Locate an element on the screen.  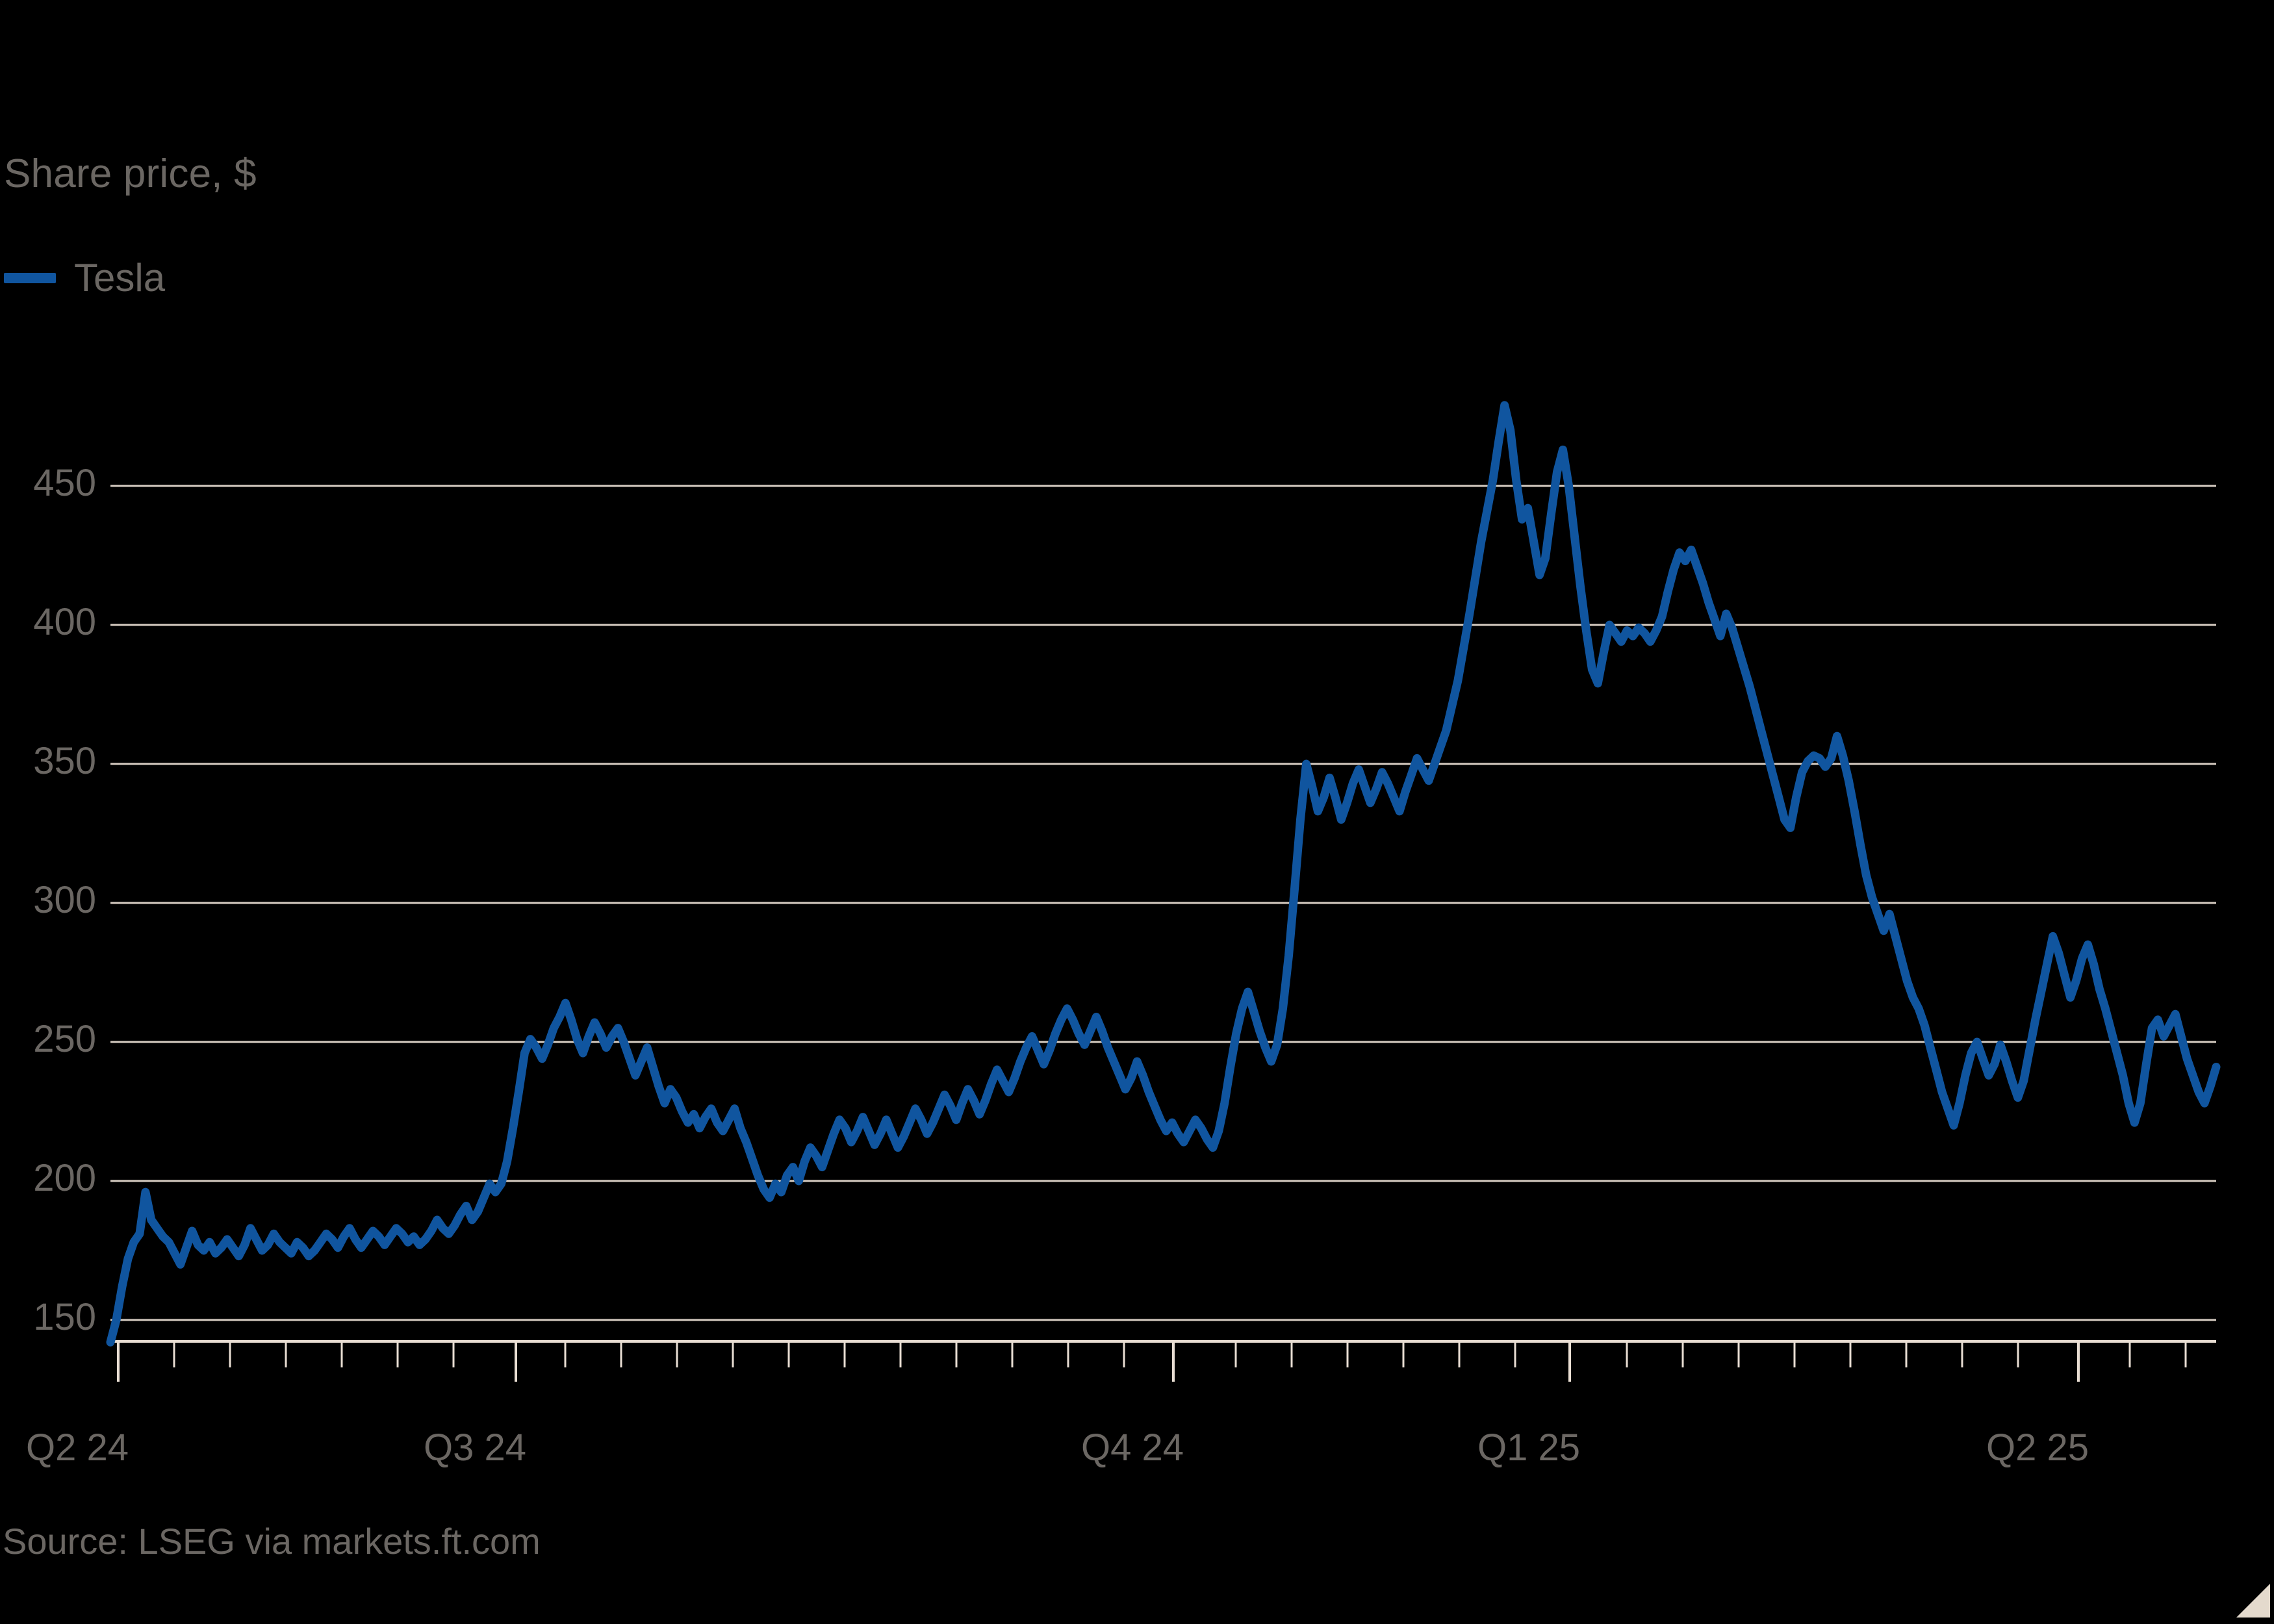
legend-item-tesla: Tesla is located at coordinates (84, 278).